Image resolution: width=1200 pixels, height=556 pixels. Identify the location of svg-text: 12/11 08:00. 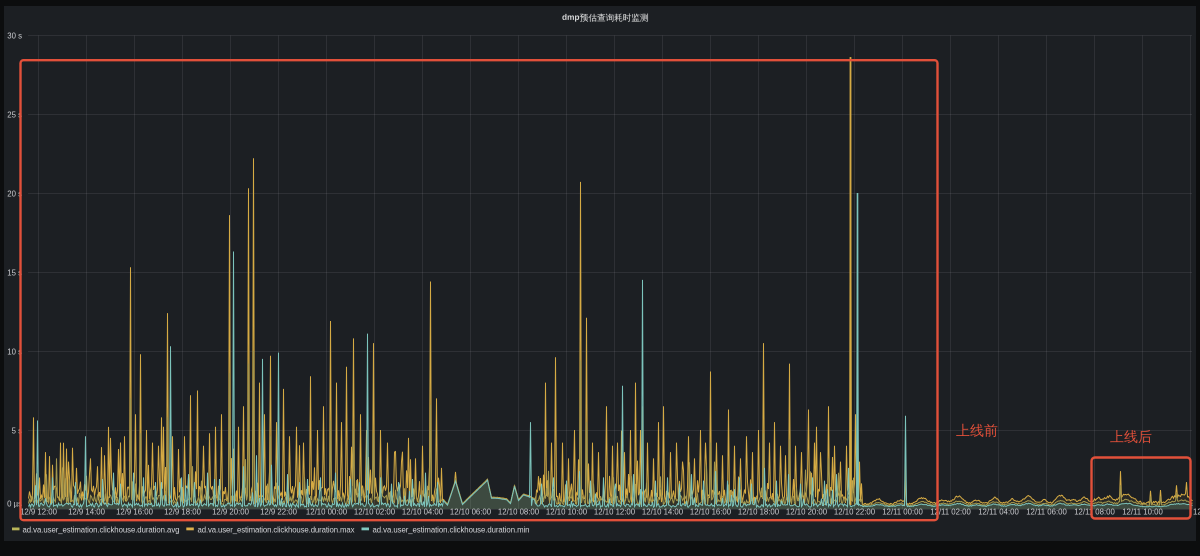
(1094, 512).